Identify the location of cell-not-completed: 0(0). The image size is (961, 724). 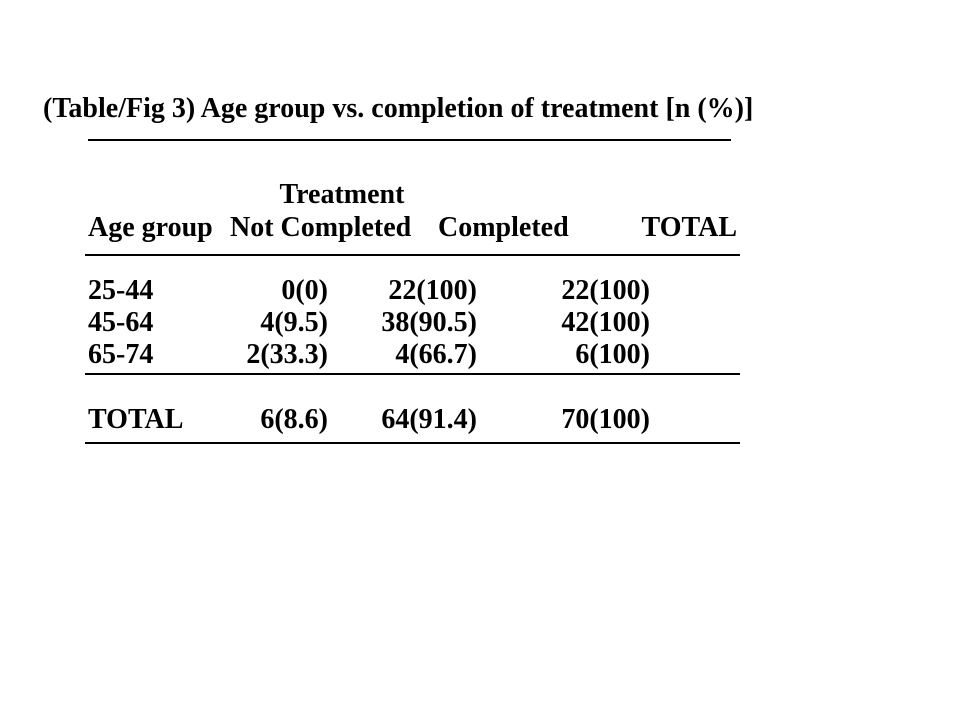
(304, 290).